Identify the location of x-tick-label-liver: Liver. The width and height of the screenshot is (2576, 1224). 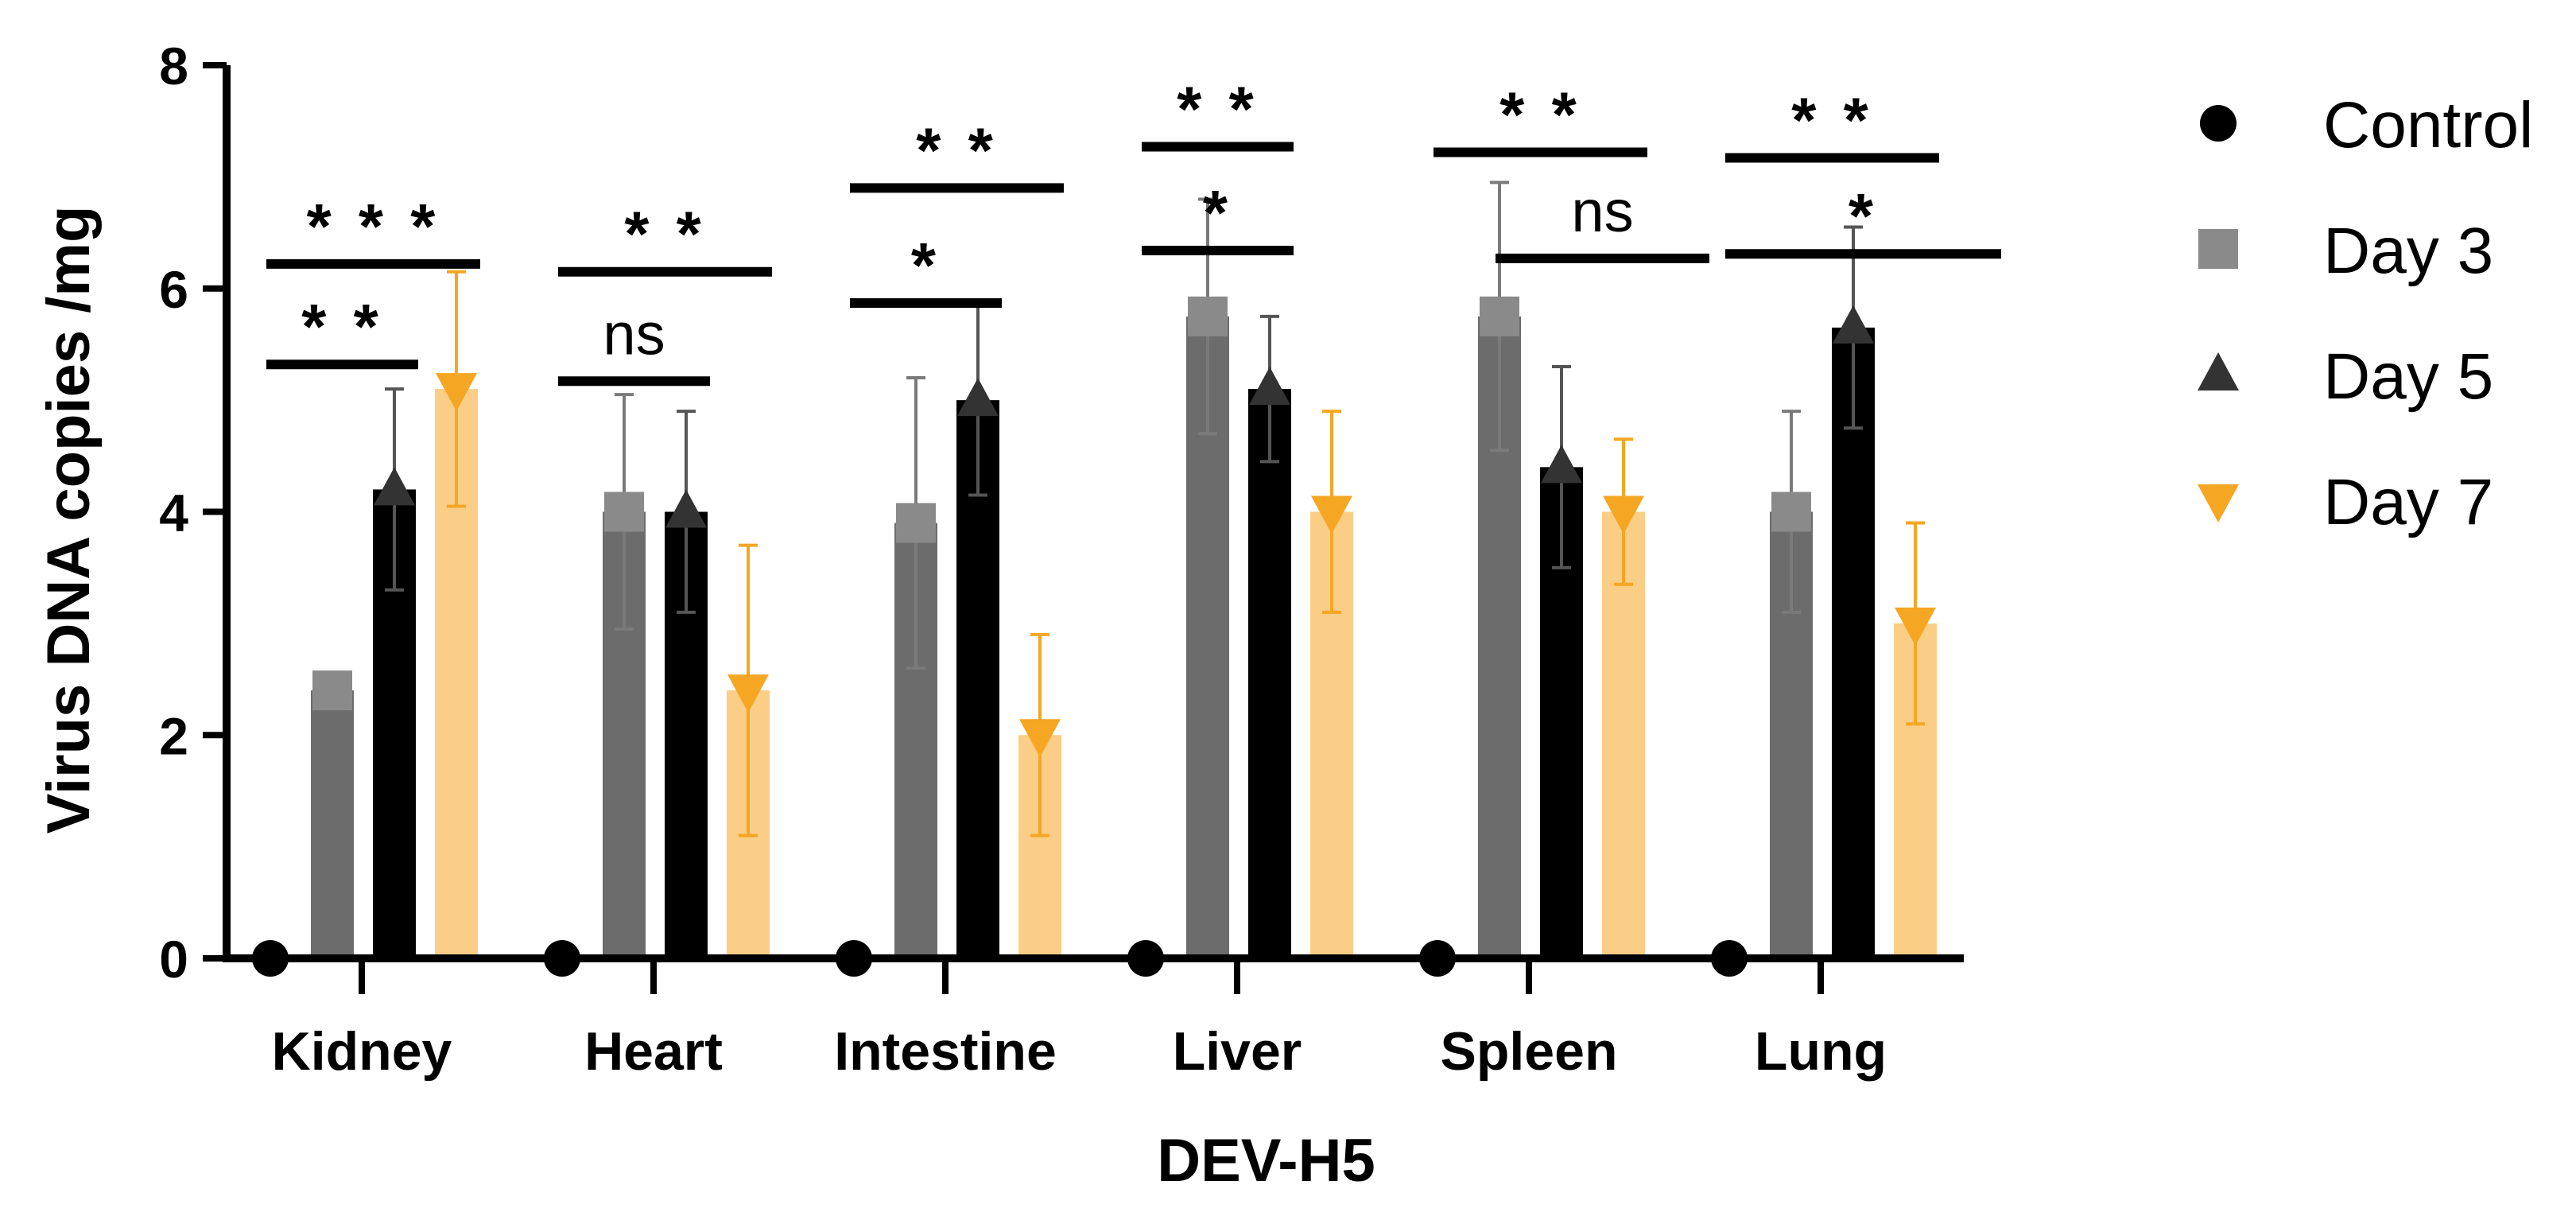
(1238, 1051).